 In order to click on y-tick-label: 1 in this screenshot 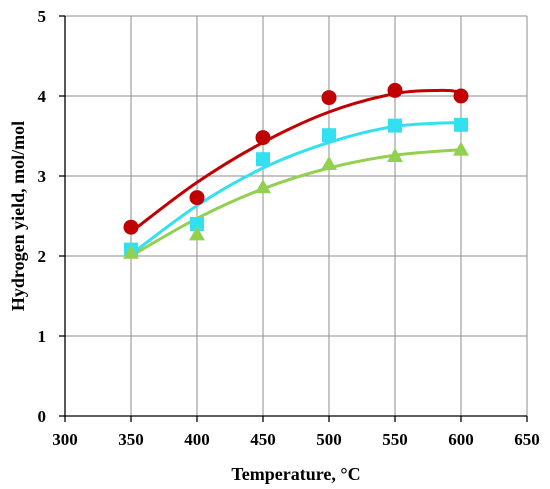, I will do `click(42, 336)`.